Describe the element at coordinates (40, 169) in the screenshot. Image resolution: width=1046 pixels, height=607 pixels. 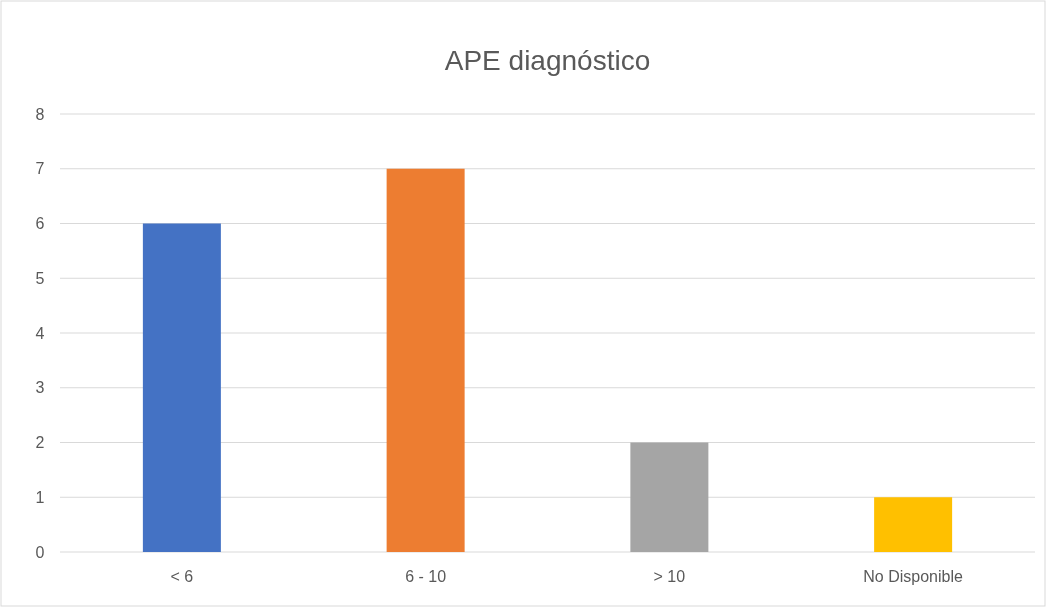
I see `y-tick-label: 7` at that location.